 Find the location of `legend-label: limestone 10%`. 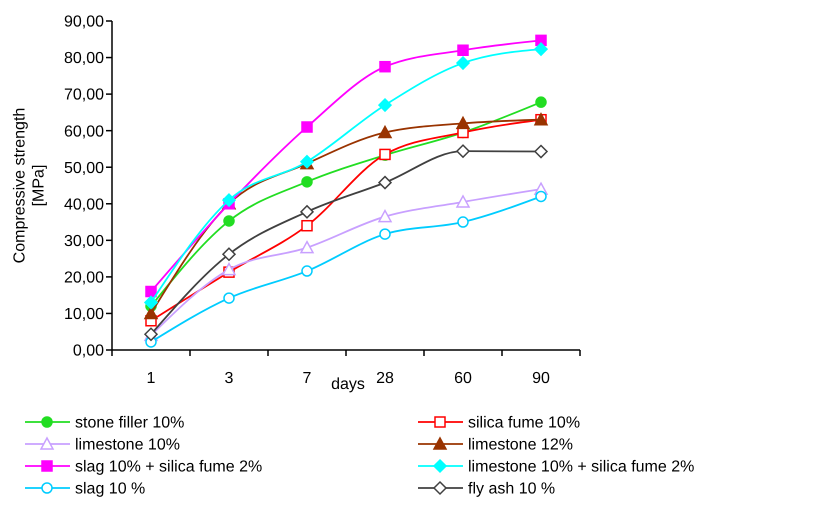

legend-label: limestone 10% is located at coordinates (127, 445).